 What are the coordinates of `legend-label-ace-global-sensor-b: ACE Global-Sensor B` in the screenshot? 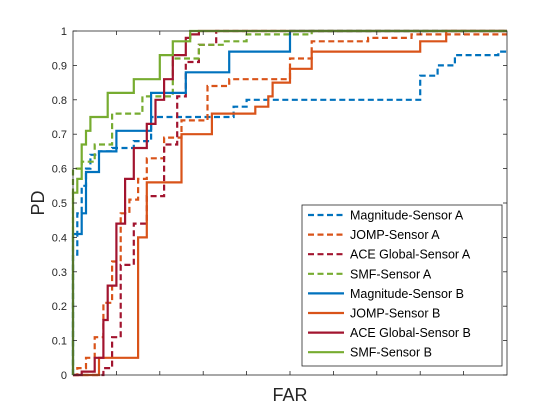 It's located at (410, 333).